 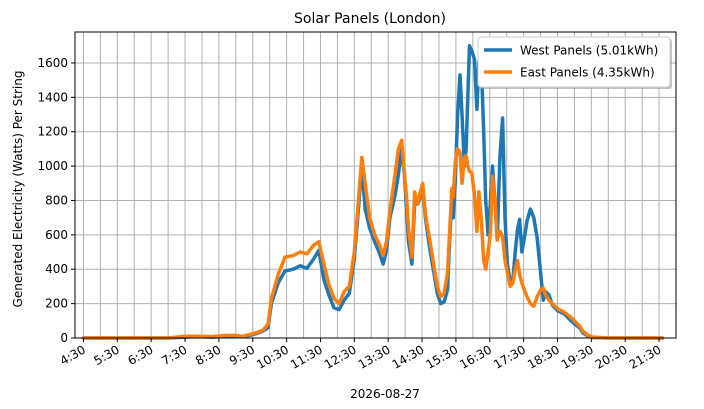 I want to click on y-tick-label: 1400, so click(x=52, y=97).